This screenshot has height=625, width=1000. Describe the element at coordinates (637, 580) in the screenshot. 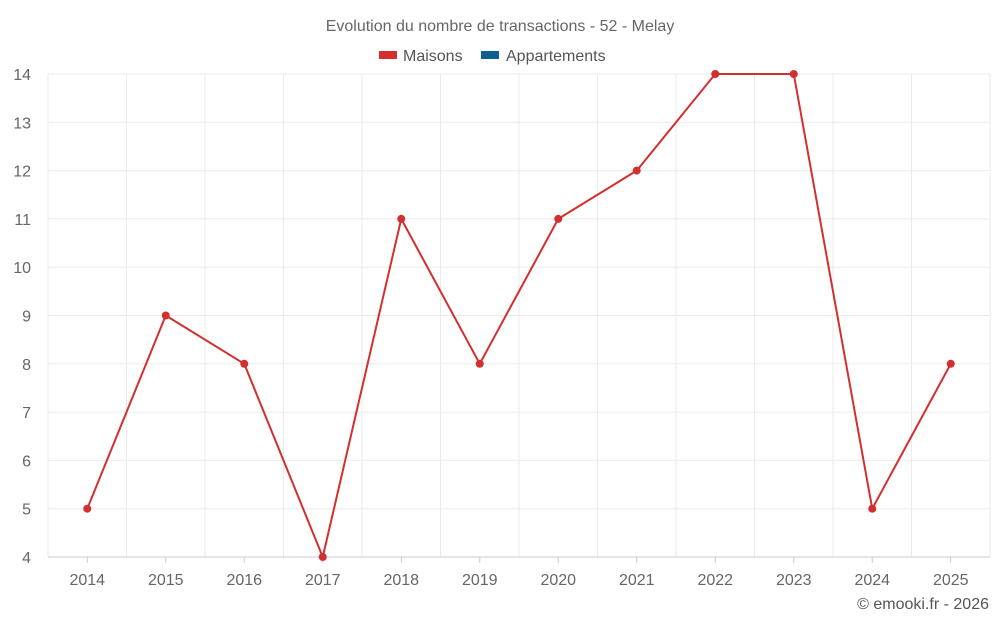

I see `x-tick-label: 2021` at that location.